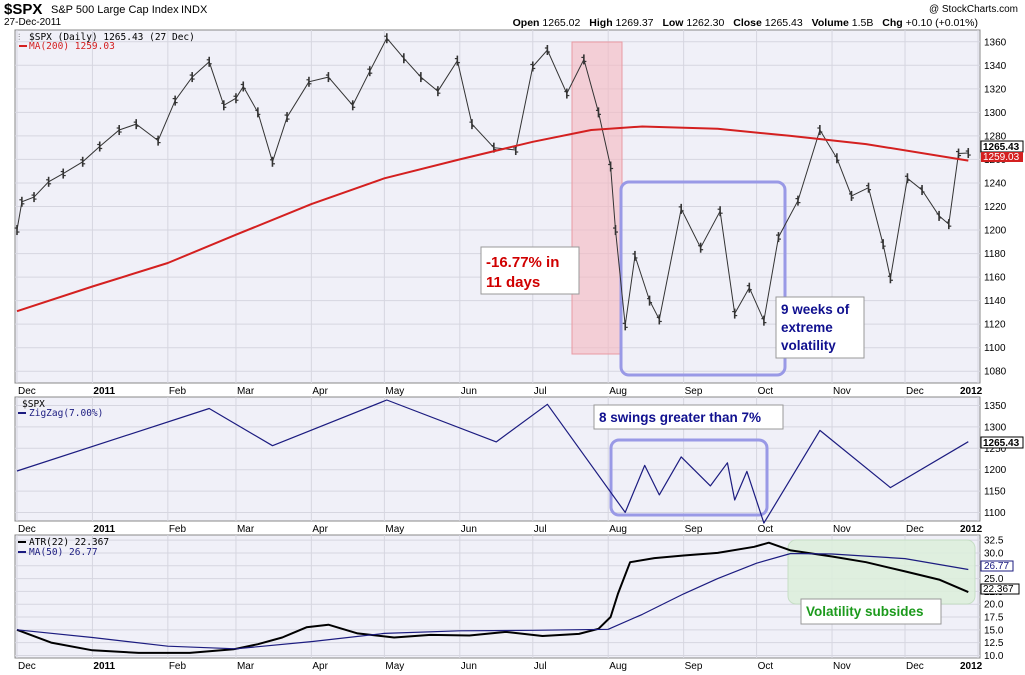  What do you see at coordinates (69, 542) in the screenshot?
I see `atr-legend-line: ATR(22) 22.367` at bounding box center [69, 542].